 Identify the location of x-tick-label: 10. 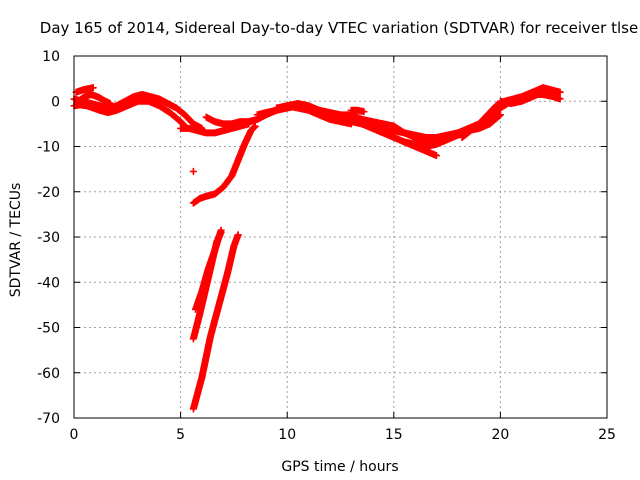
(287, 435).